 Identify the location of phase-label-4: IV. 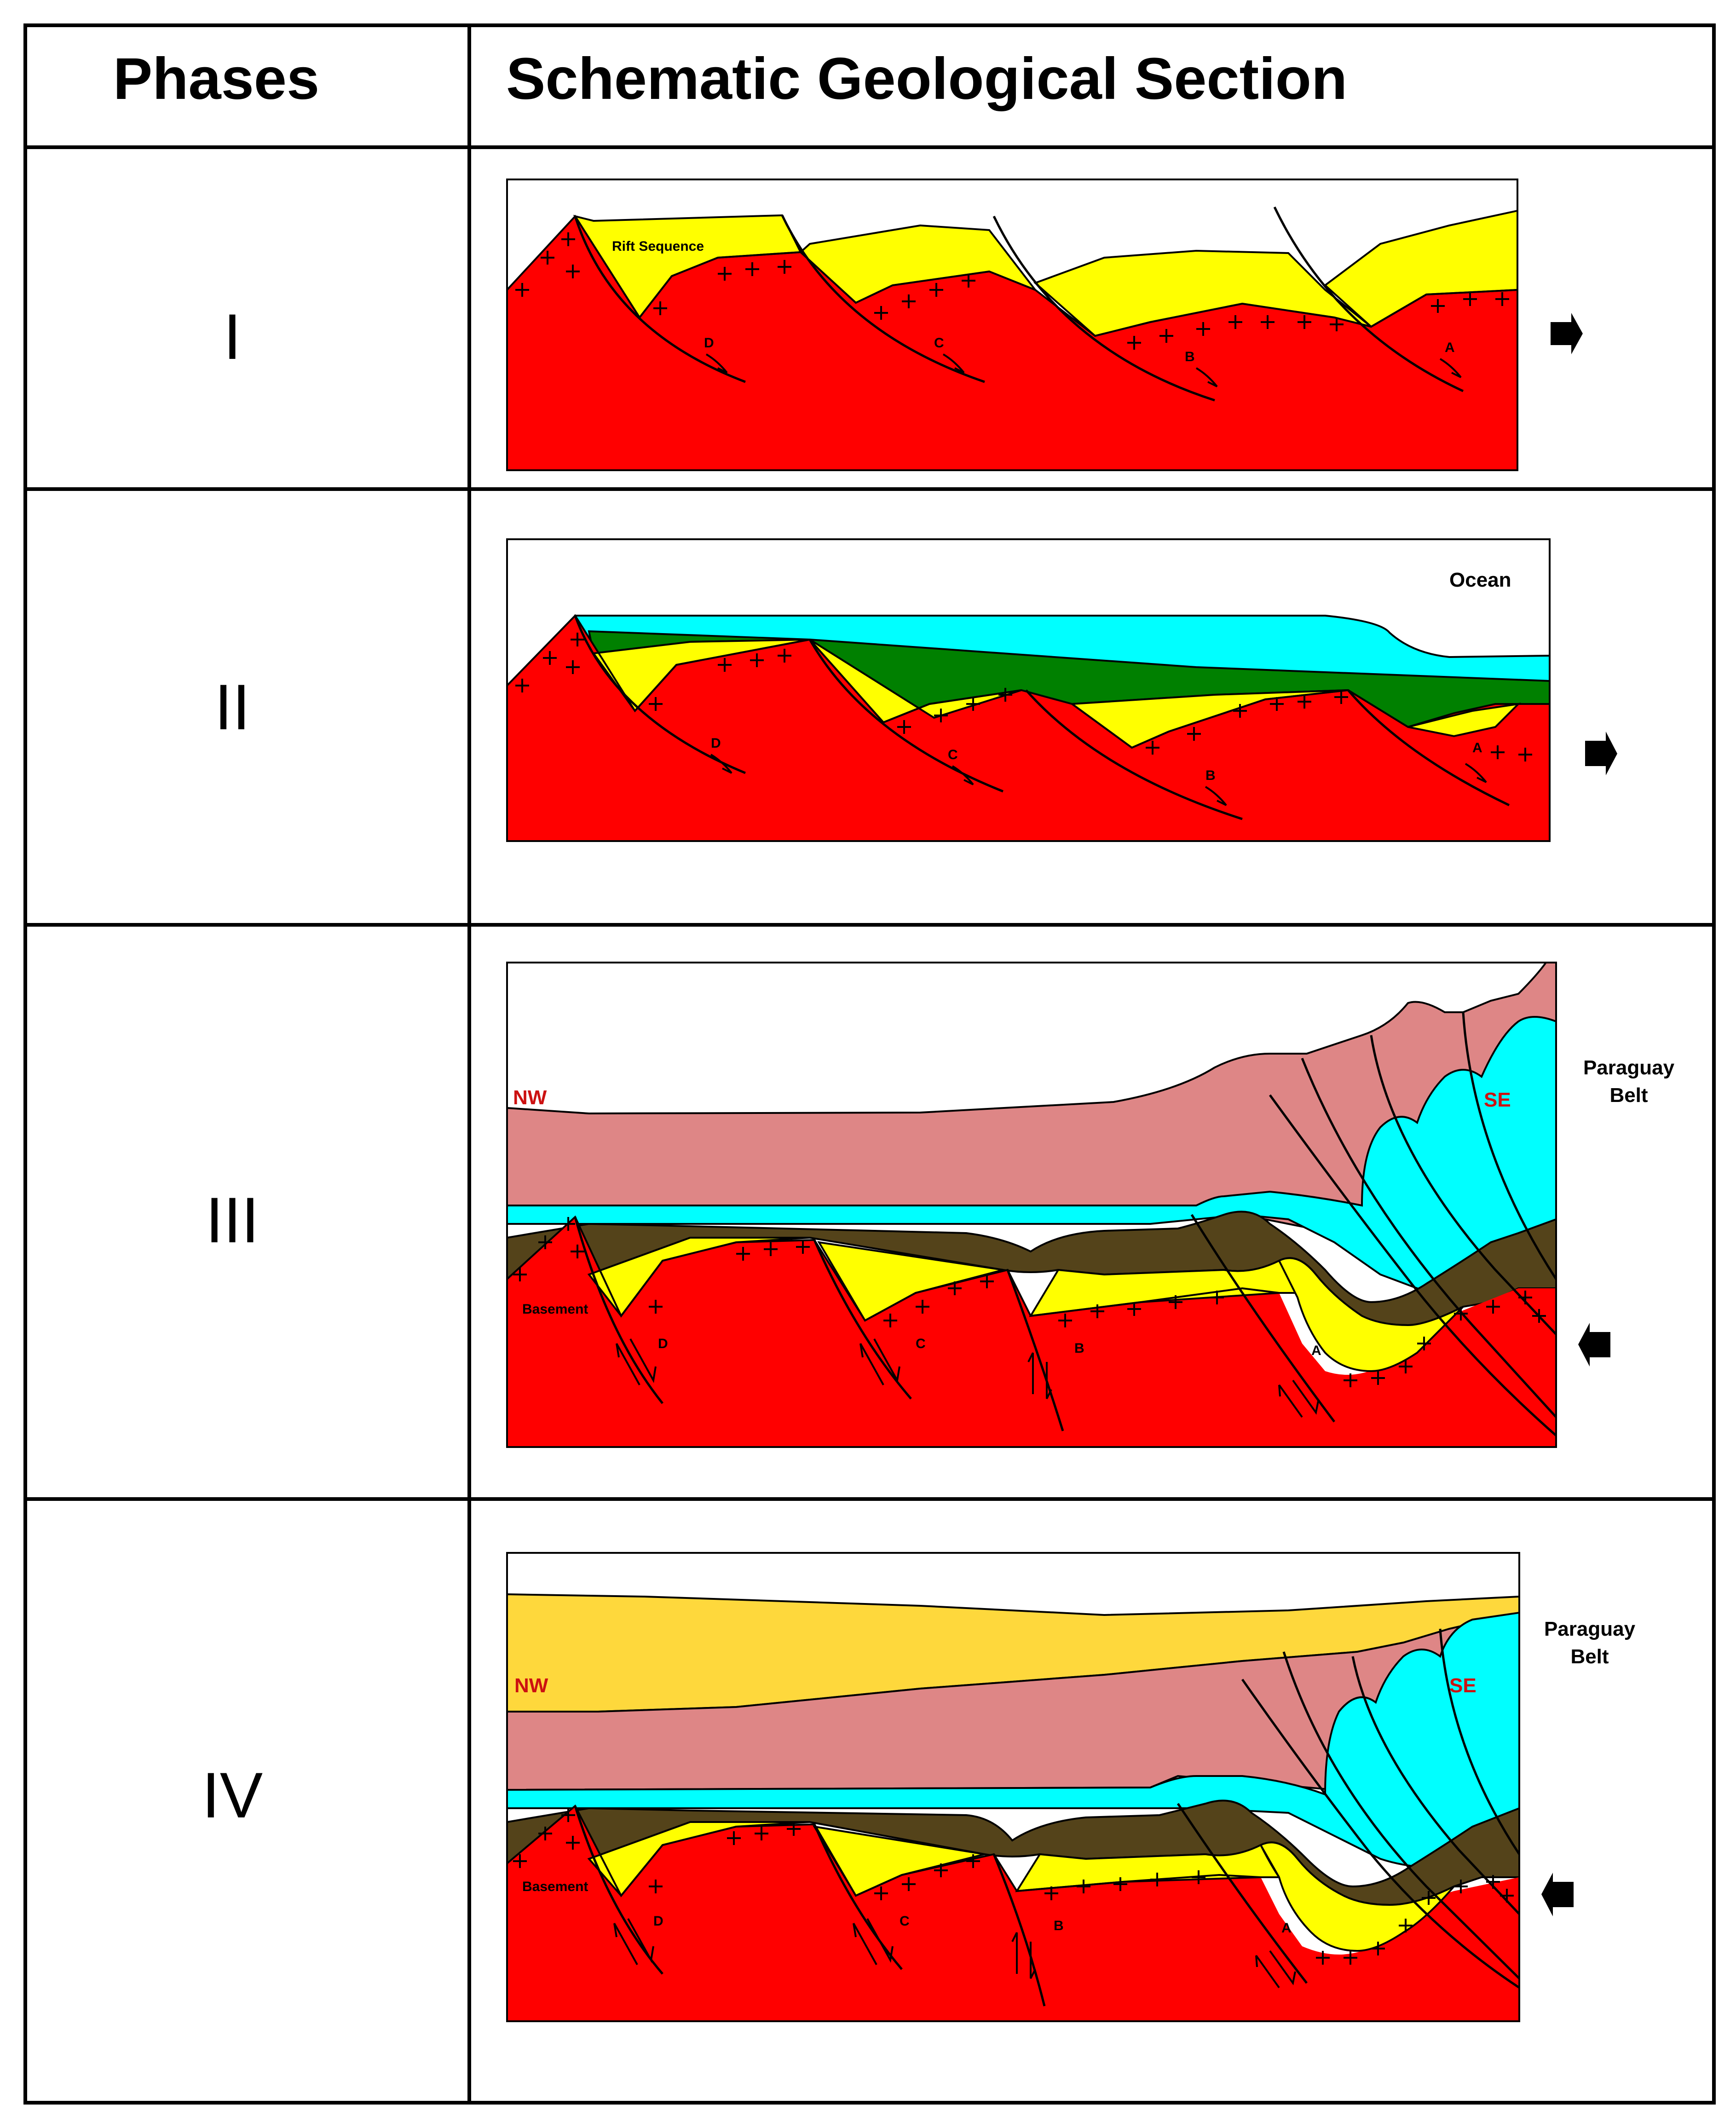
(232, 1795).